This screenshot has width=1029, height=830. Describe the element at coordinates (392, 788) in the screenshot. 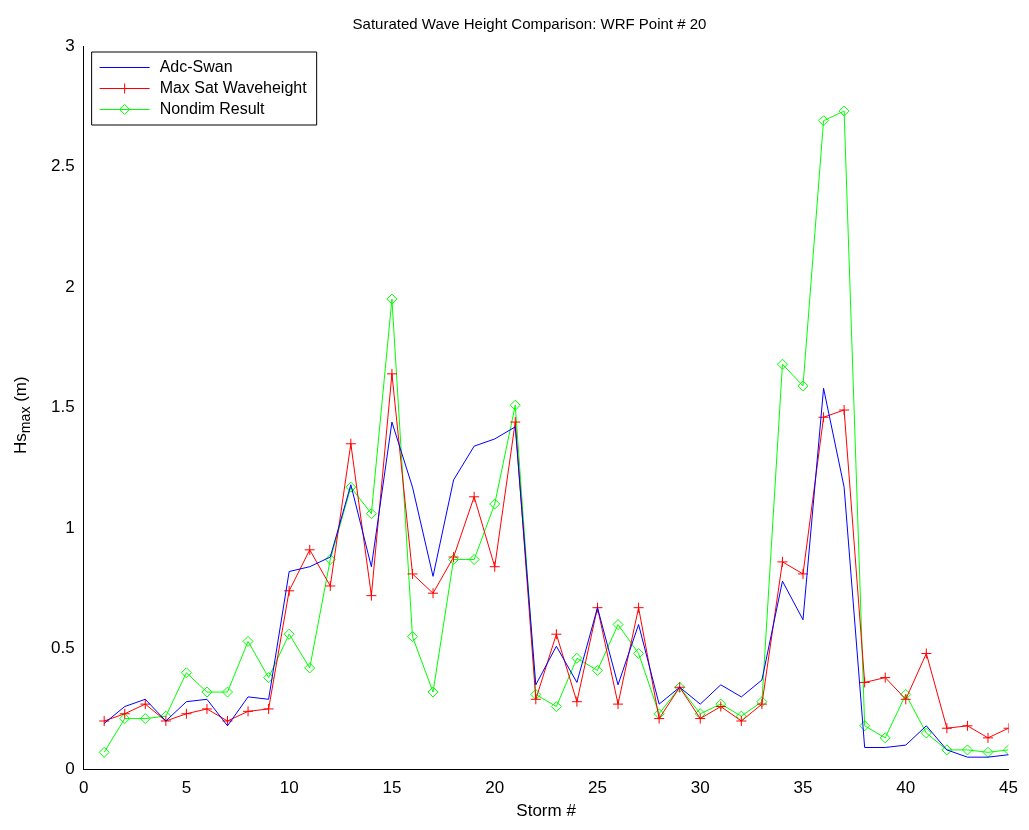

I see `x-tick-label: 15` at that location.